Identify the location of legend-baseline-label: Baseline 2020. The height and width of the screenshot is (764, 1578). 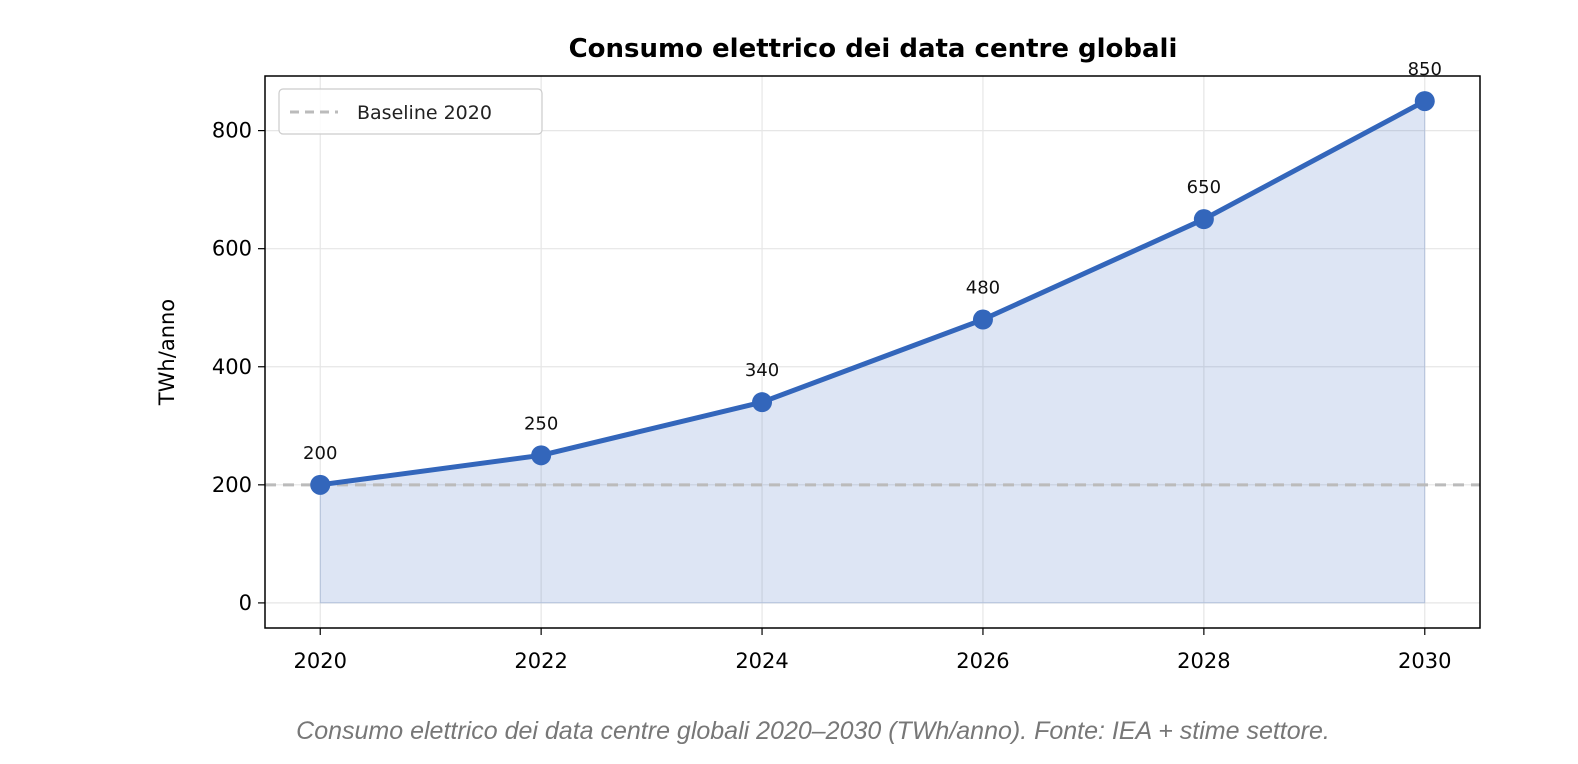
(424, 113).